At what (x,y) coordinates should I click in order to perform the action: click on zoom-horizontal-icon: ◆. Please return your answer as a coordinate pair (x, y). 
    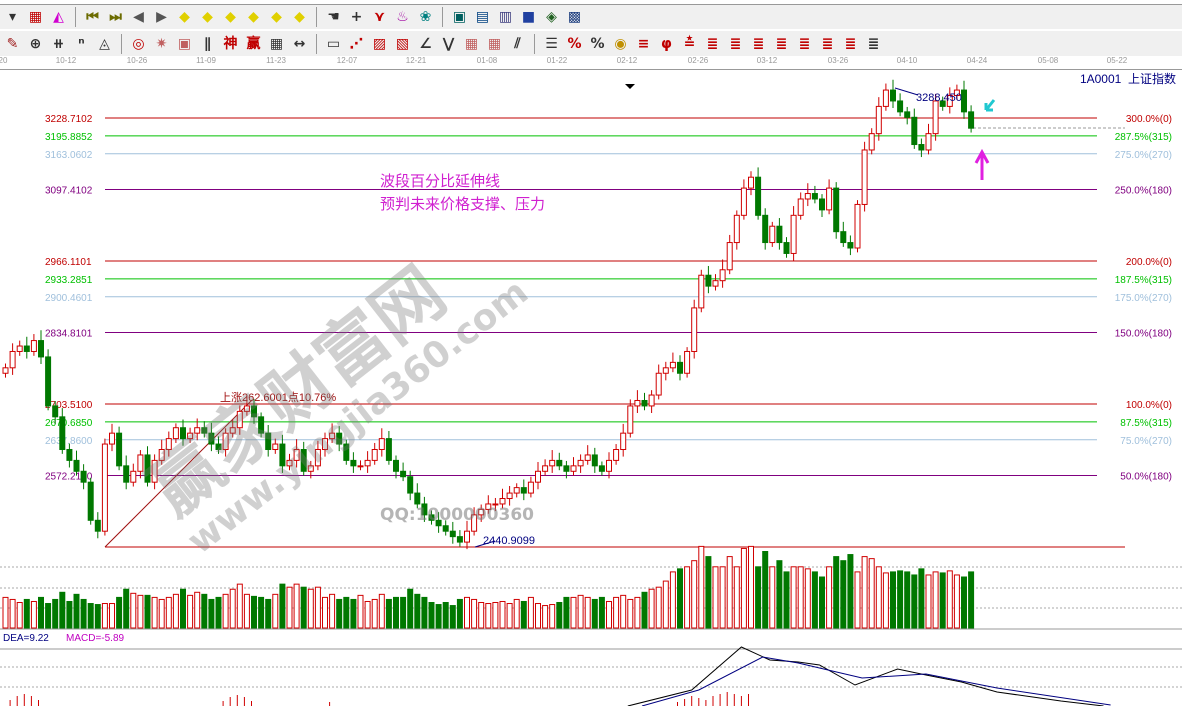
    Looking at the image, I should click on (230, 17).